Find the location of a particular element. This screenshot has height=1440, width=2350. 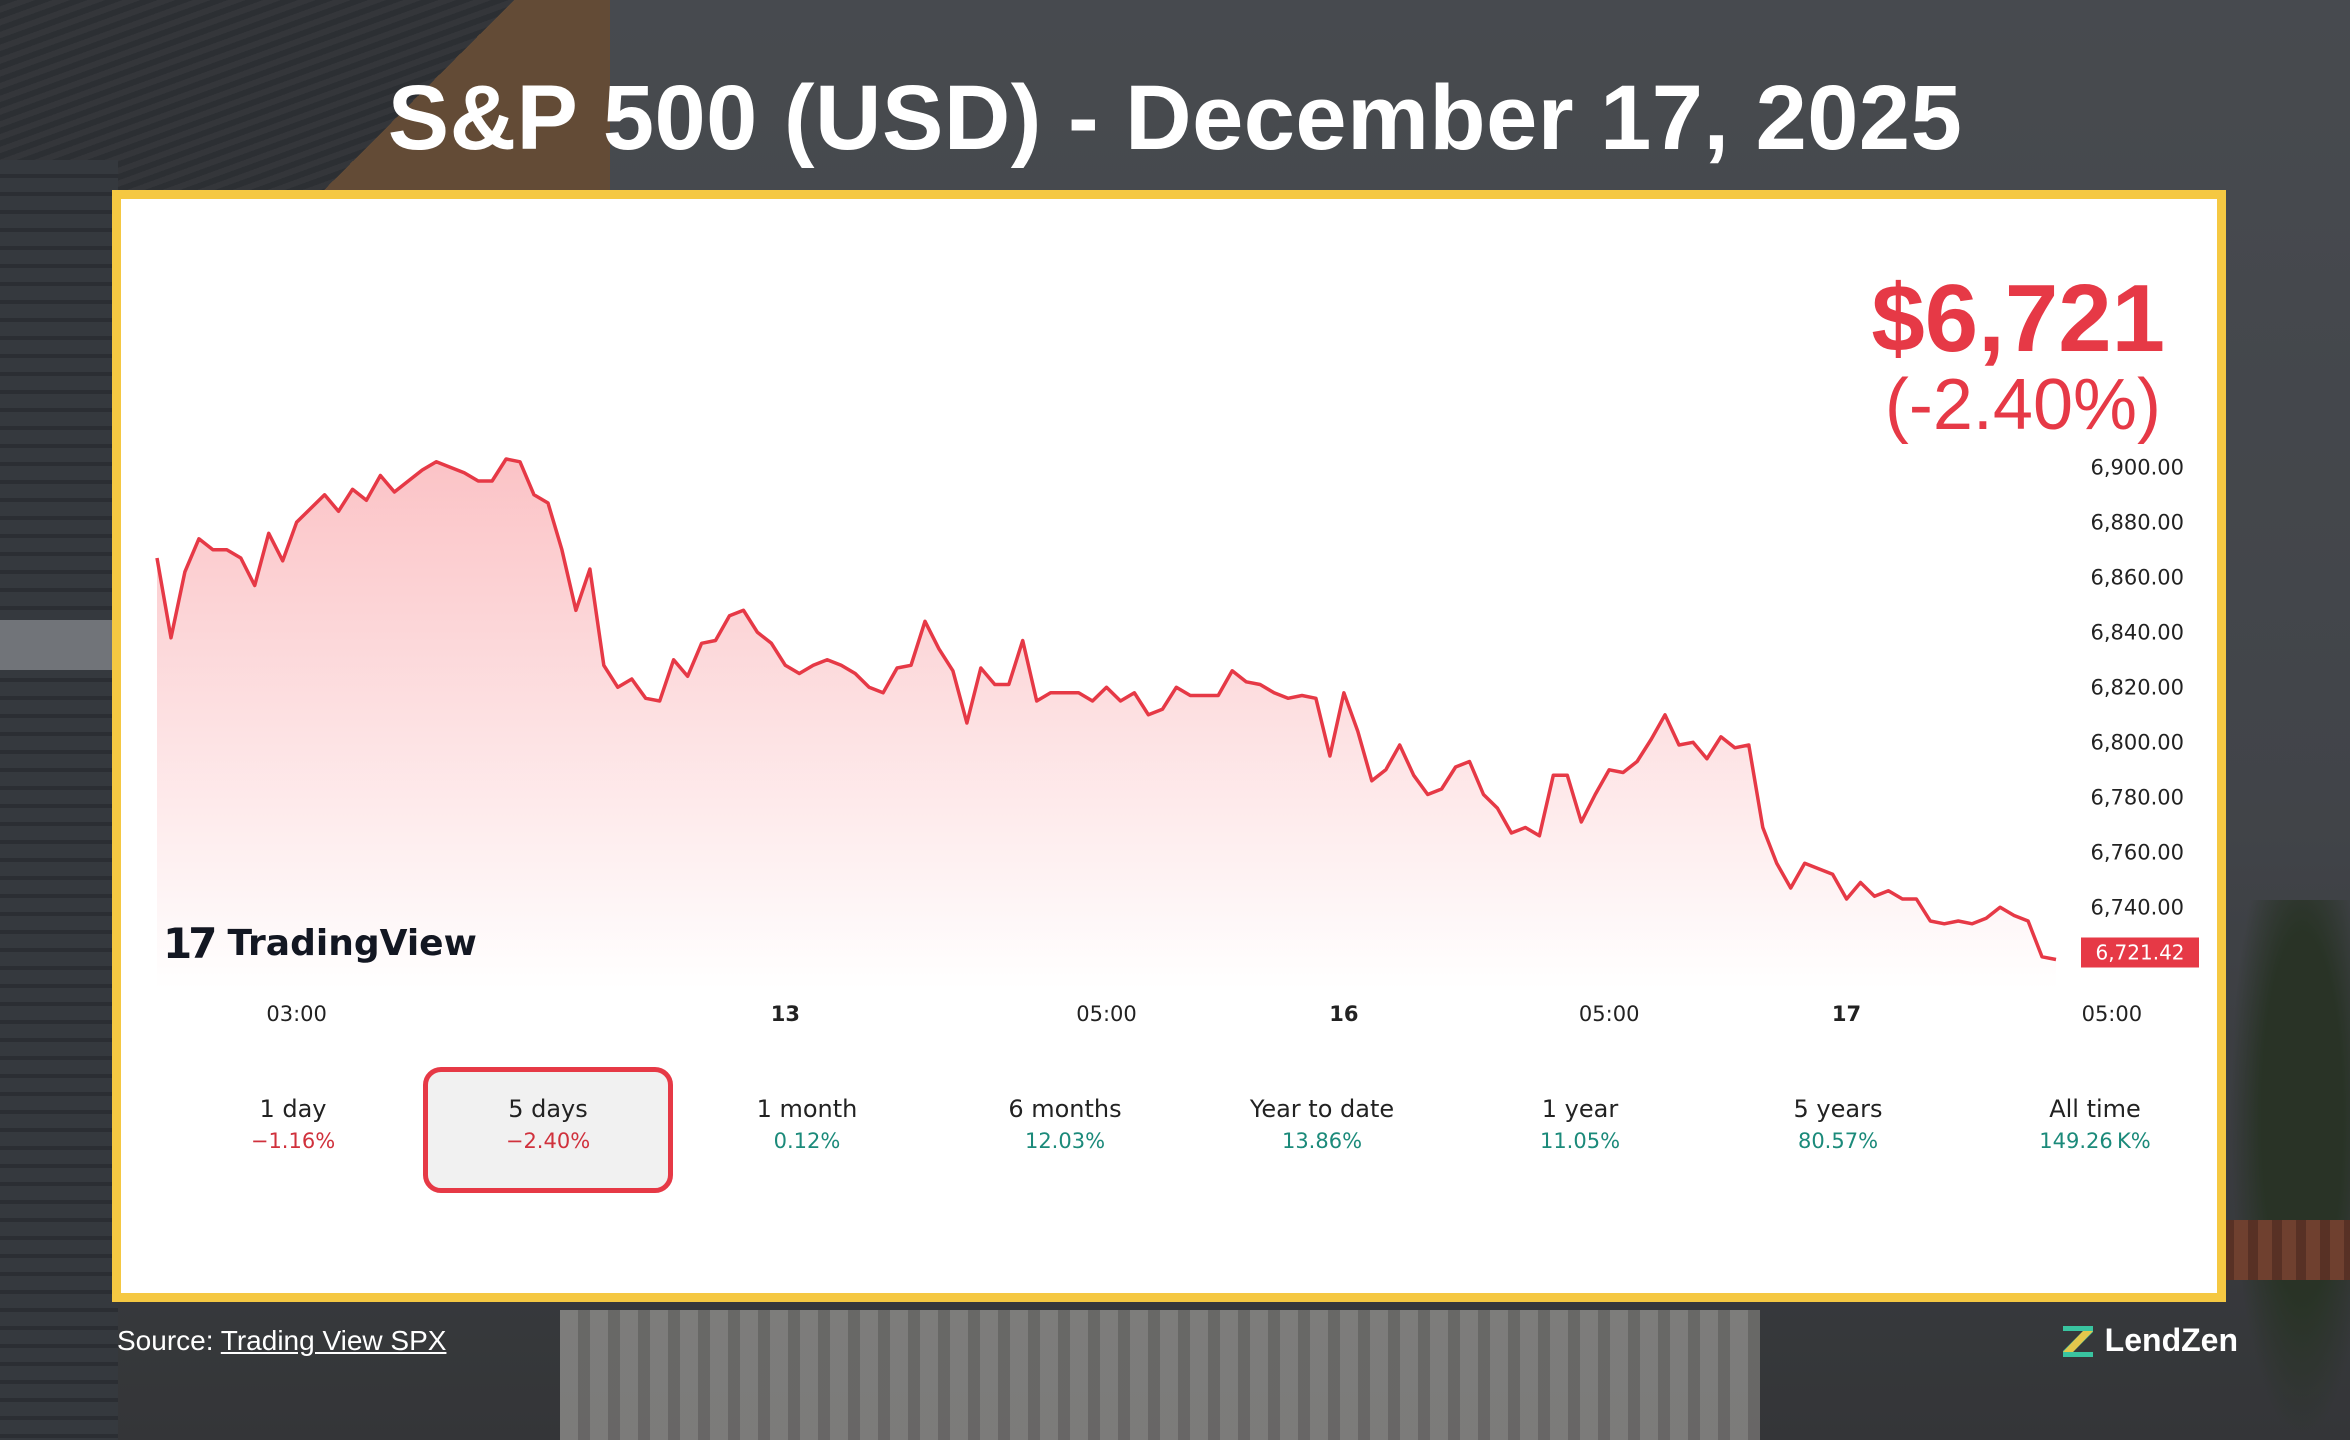

period-label: Year to date is located at coordinates (1322, 1109).